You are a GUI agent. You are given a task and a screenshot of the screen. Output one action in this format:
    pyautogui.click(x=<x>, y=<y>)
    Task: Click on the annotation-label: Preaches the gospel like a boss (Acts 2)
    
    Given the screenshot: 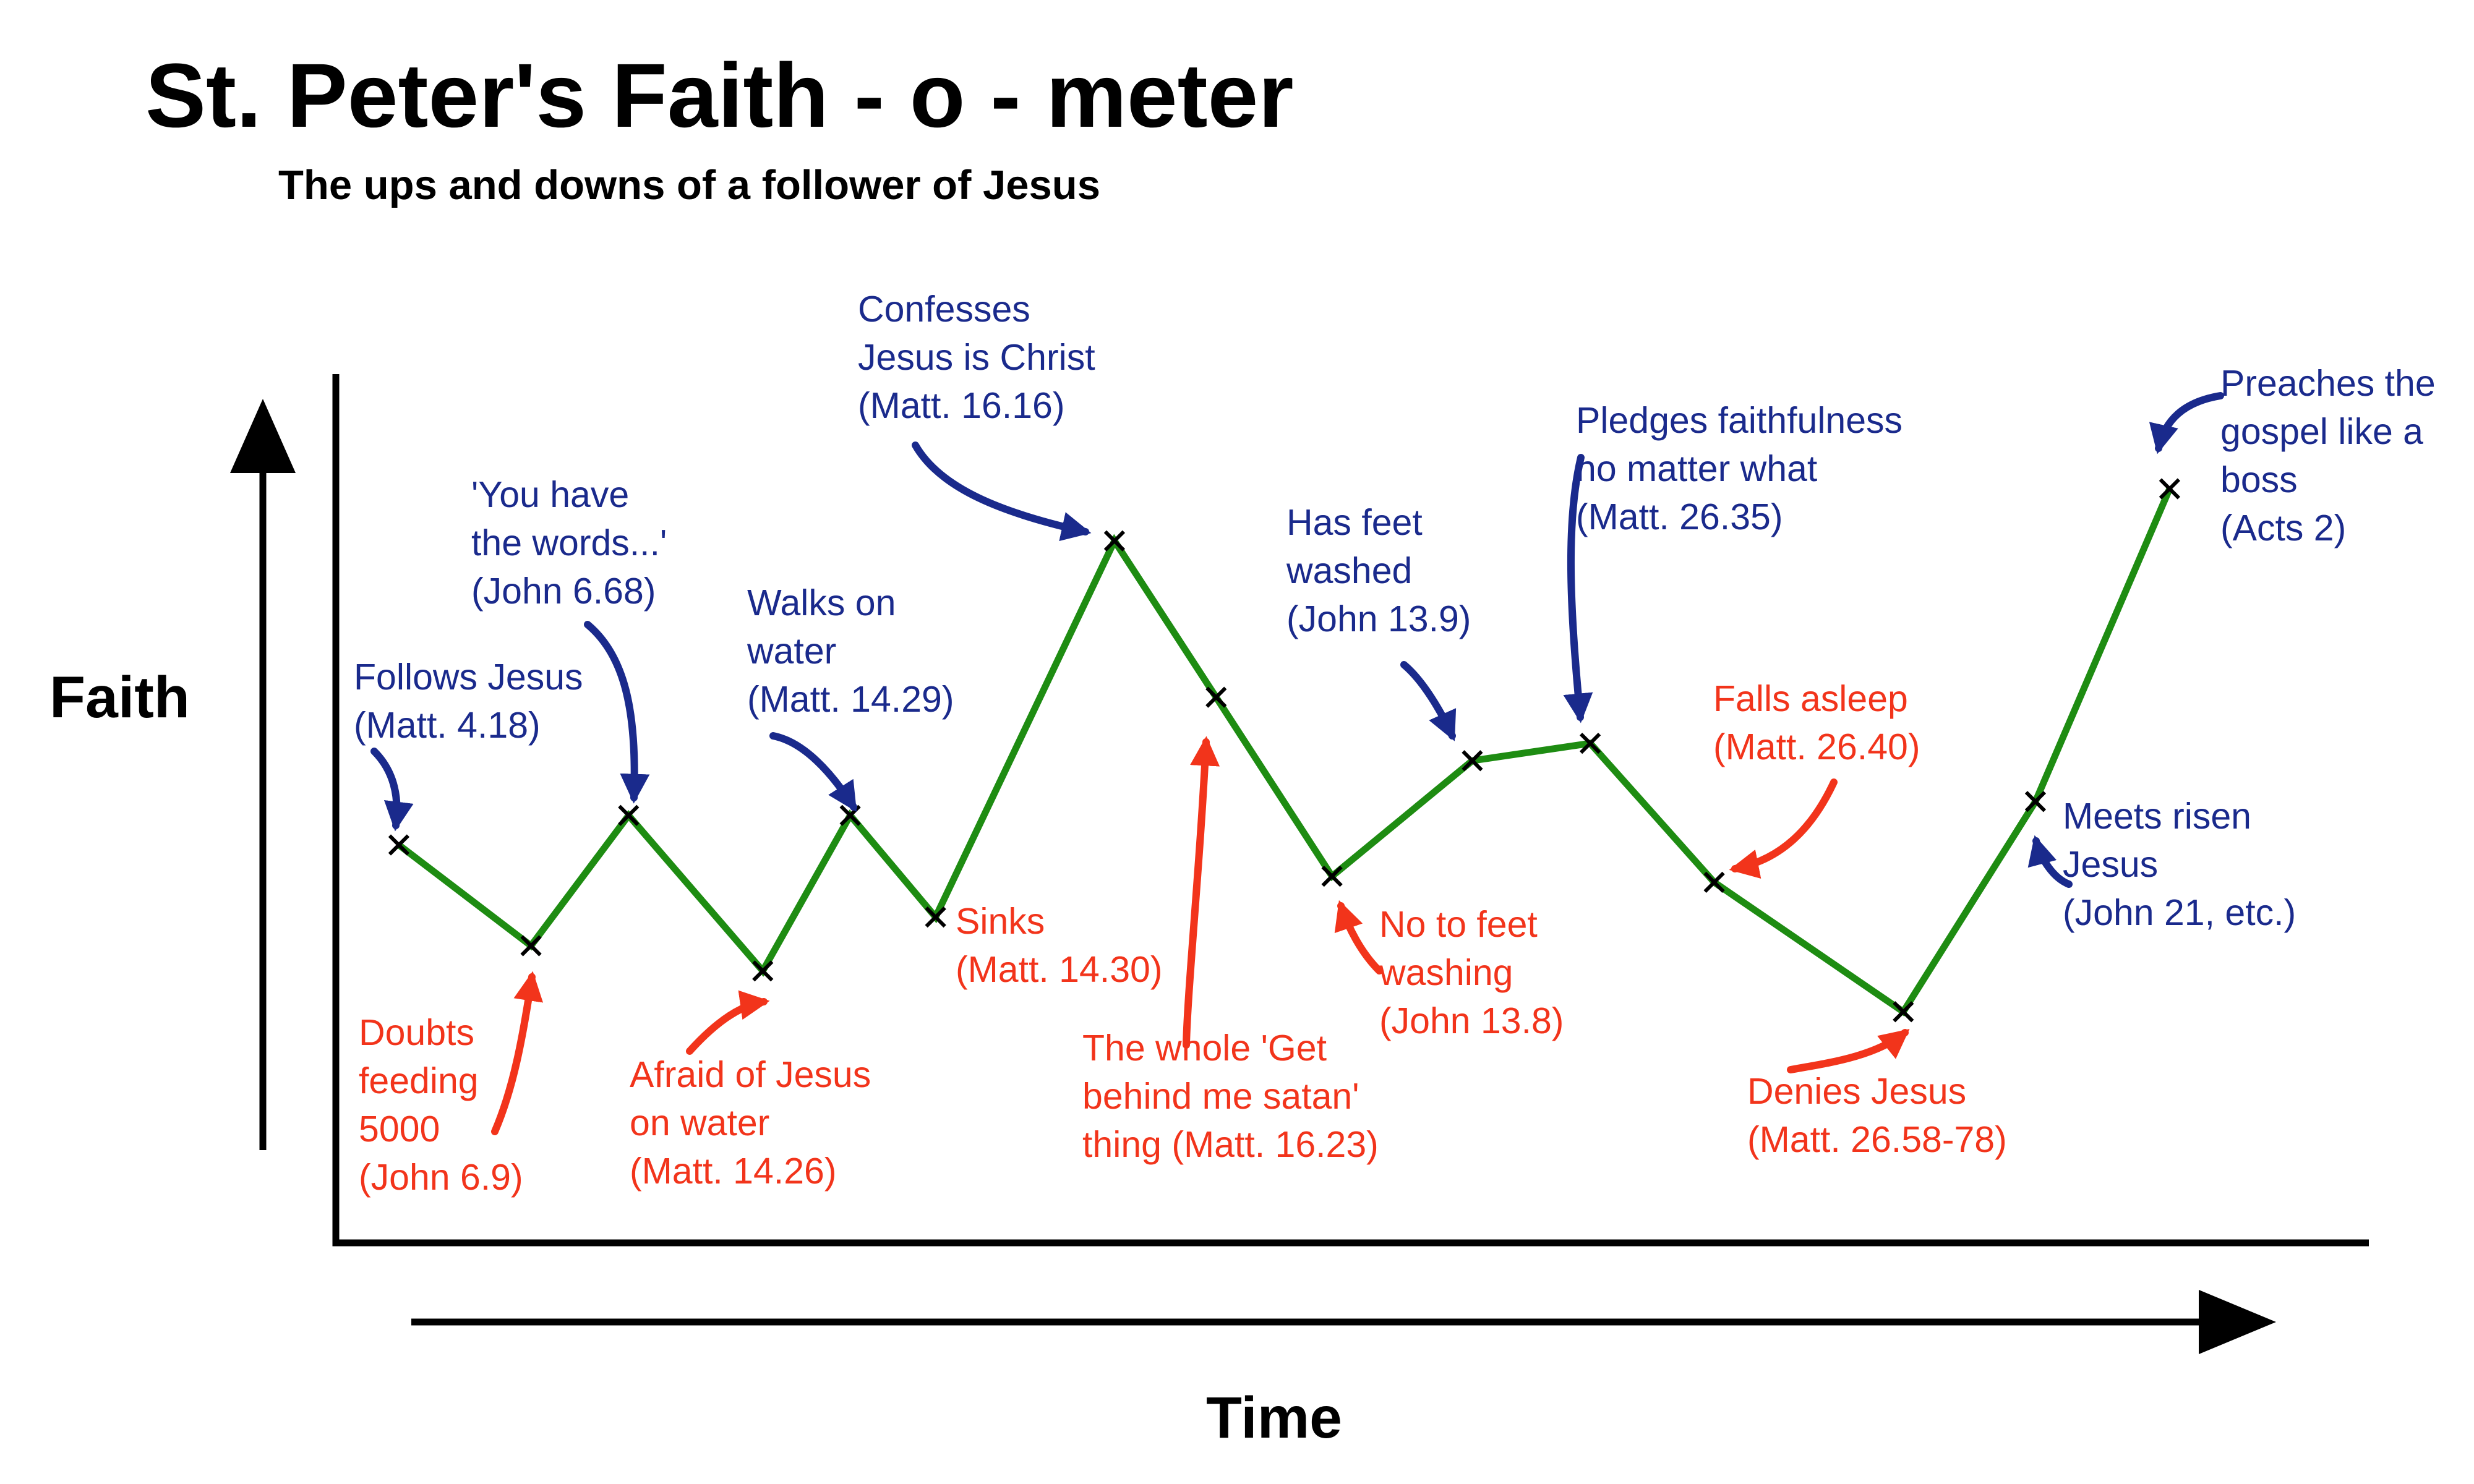 What is the action you would take?
    pyautogui.click(x=2328, y=455)
    